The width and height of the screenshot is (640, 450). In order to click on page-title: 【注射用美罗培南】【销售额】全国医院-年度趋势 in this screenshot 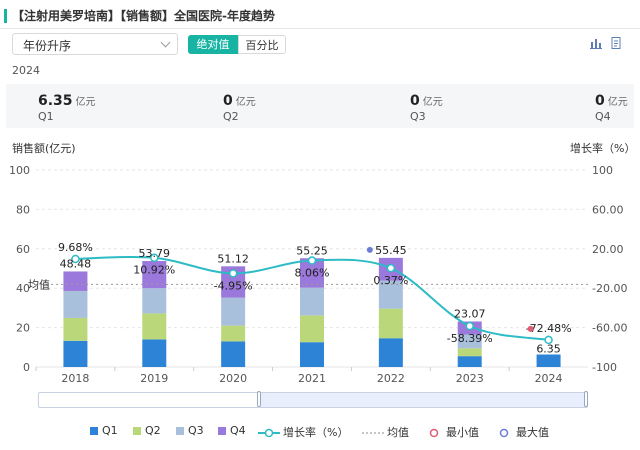, I will do `click(143, 16)`.